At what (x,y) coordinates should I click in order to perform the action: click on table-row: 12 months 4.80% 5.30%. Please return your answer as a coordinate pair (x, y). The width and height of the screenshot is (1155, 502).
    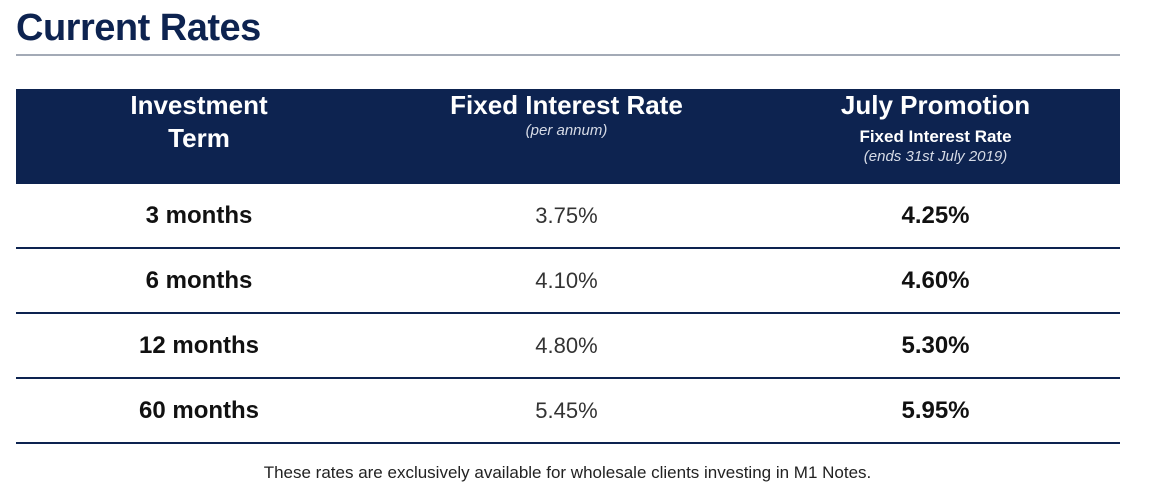
    Looking at the image, I should click on (568, 346).